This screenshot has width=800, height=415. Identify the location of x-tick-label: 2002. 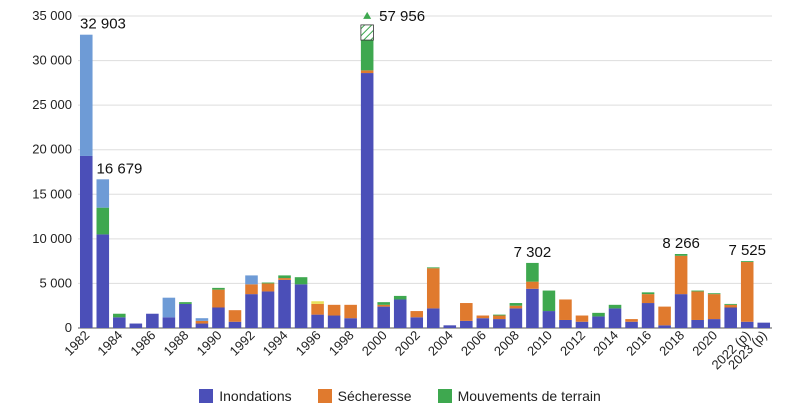
(407, 343).